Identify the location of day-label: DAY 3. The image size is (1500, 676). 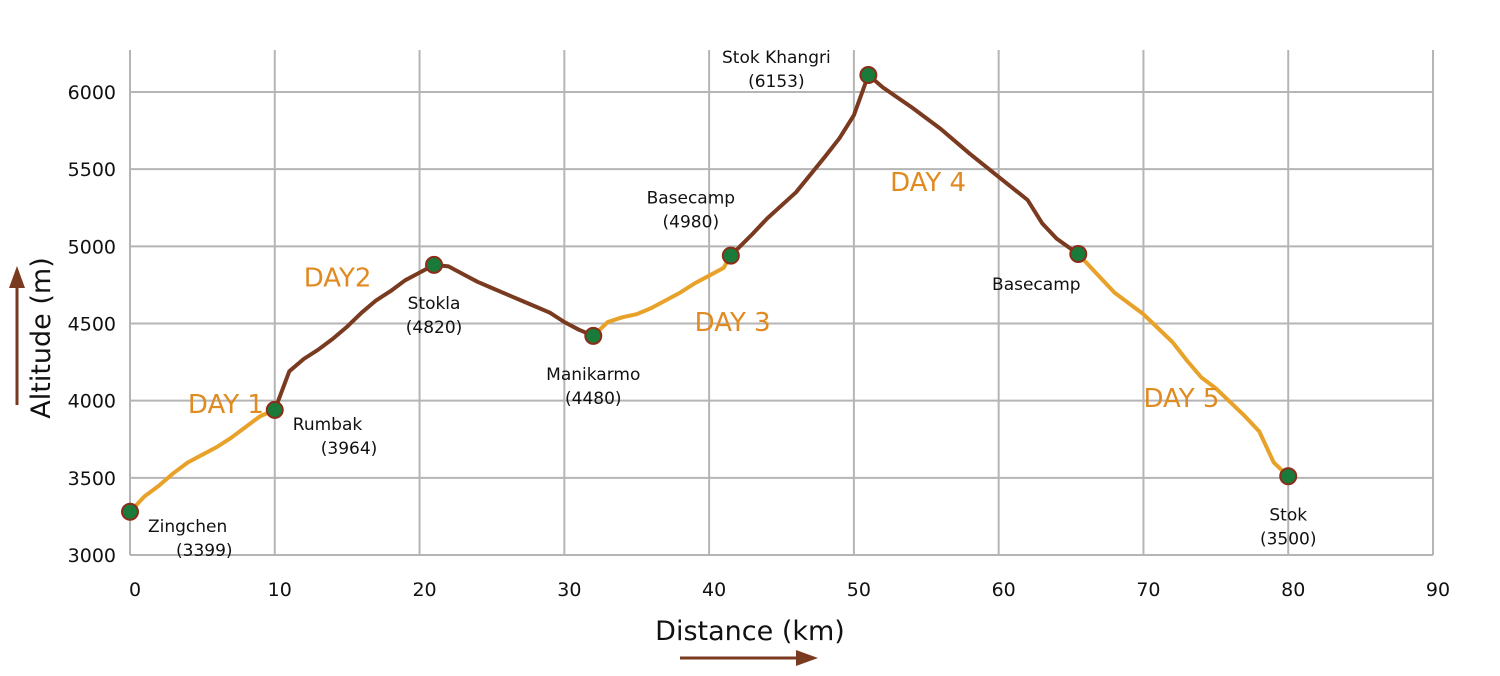
(733, 323).